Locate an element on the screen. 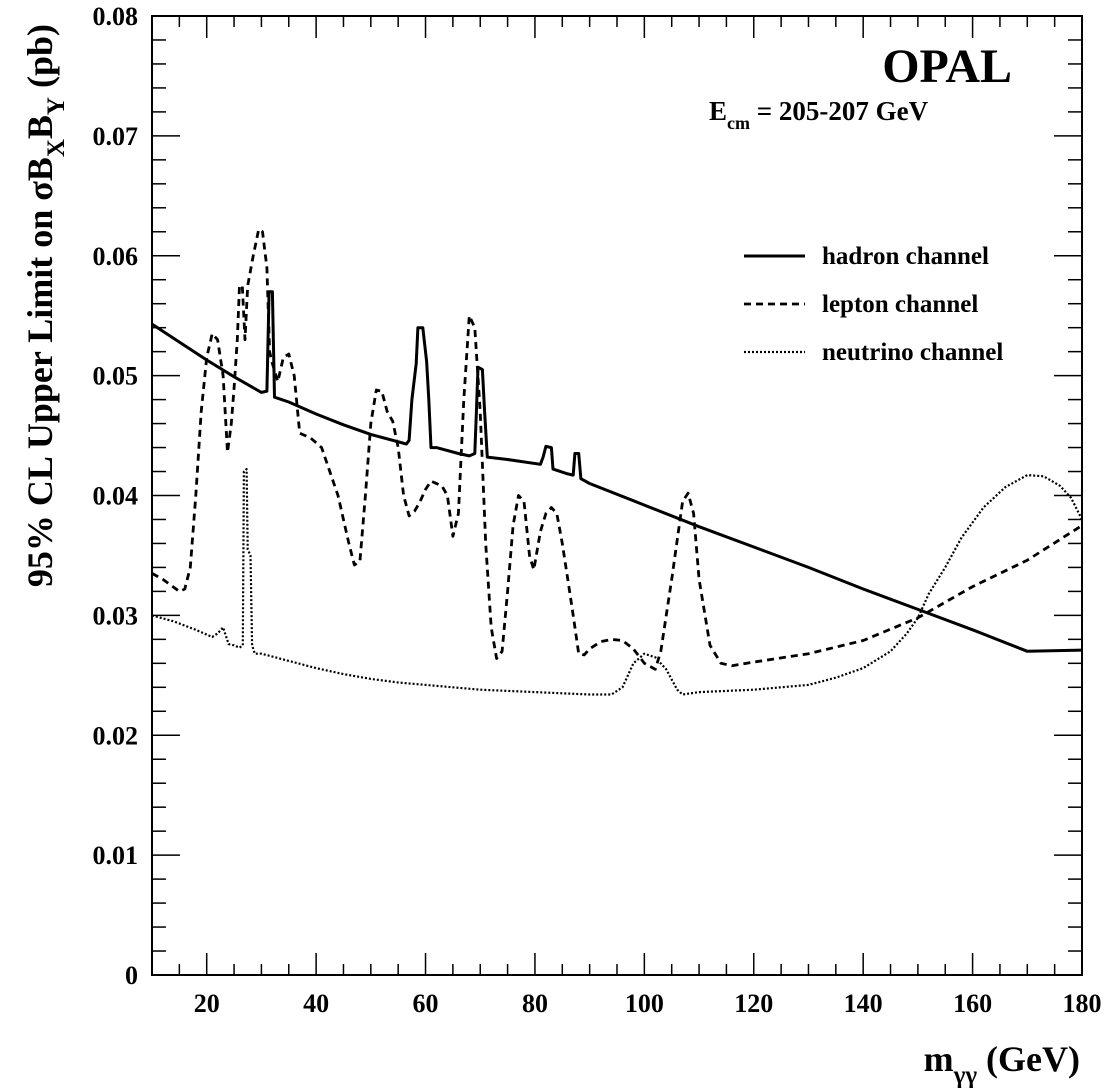  legend-label-neutrino: neutrino channel is located at coordinates (912, 352).